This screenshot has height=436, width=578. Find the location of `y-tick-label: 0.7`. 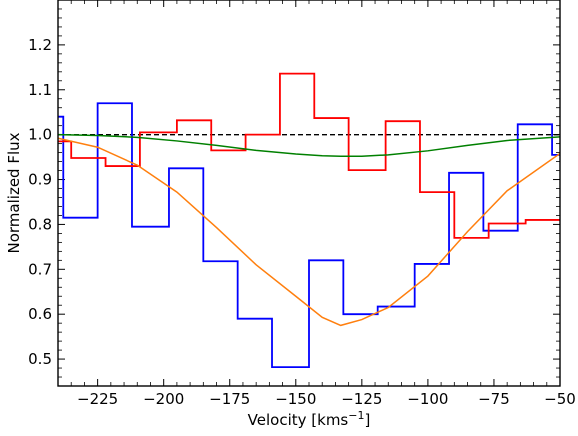

y-tick-label: 0.7 is located at coordinates (40, 269).